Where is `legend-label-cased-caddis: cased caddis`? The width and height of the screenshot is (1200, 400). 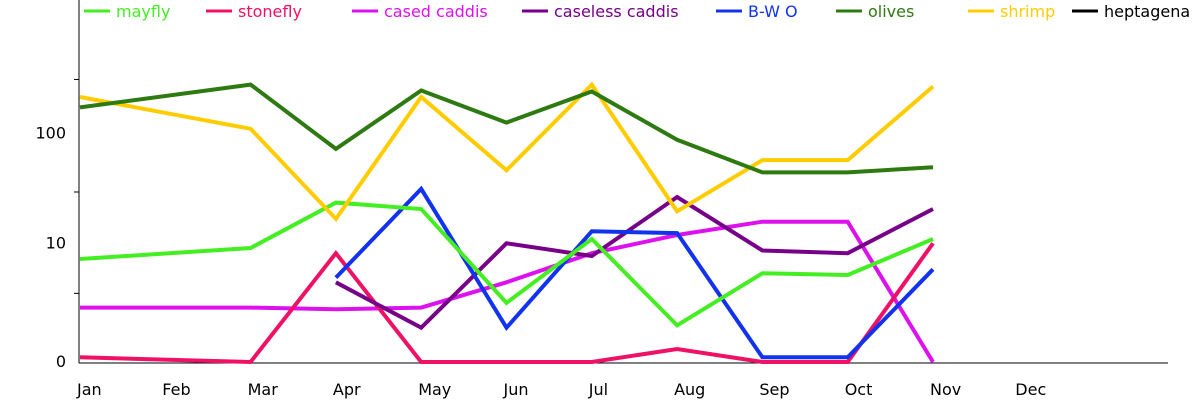
legend-label-cased-caddis: cased caddis is located at coordinates (436, 11).